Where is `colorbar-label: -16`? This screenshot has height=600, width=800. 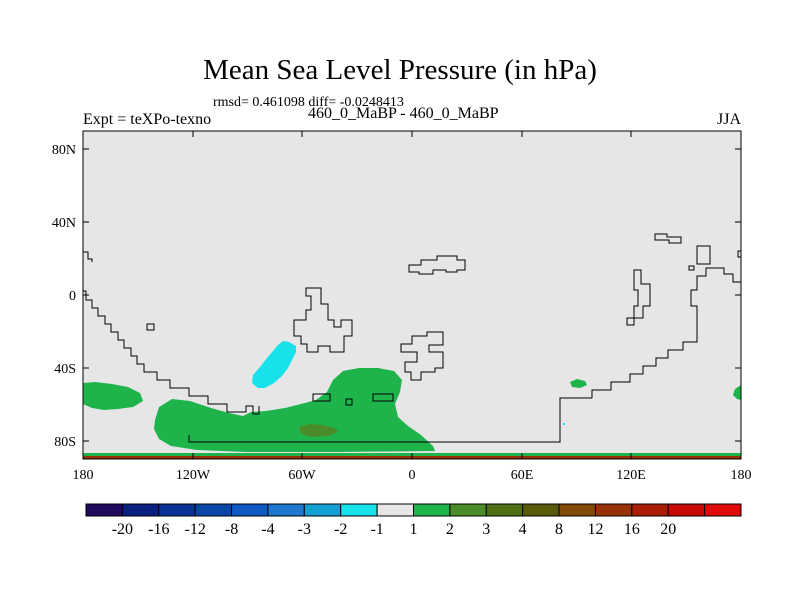
colorbar-label: -16 is located at coordinates (158, 529).